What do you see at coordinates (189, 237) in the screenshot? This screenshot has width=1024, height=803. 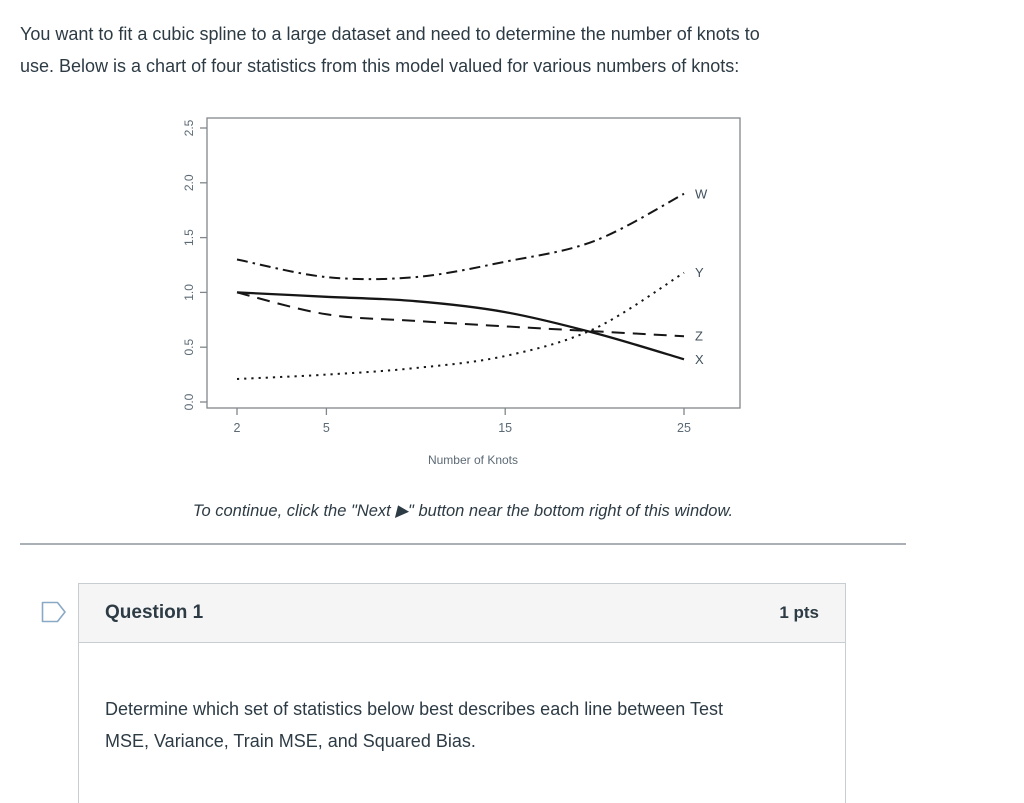 I see `y-axis-tick-label: 1.5` at bounding box center [189, 237].